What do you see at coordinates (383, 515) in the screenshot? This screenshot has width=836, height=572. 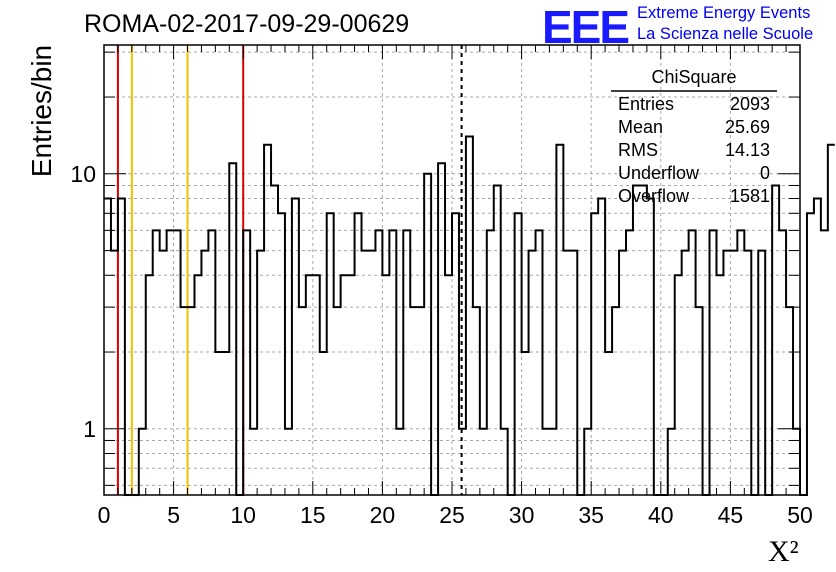 I see `x-tick-label: 20` at bounding box center [383, 515].